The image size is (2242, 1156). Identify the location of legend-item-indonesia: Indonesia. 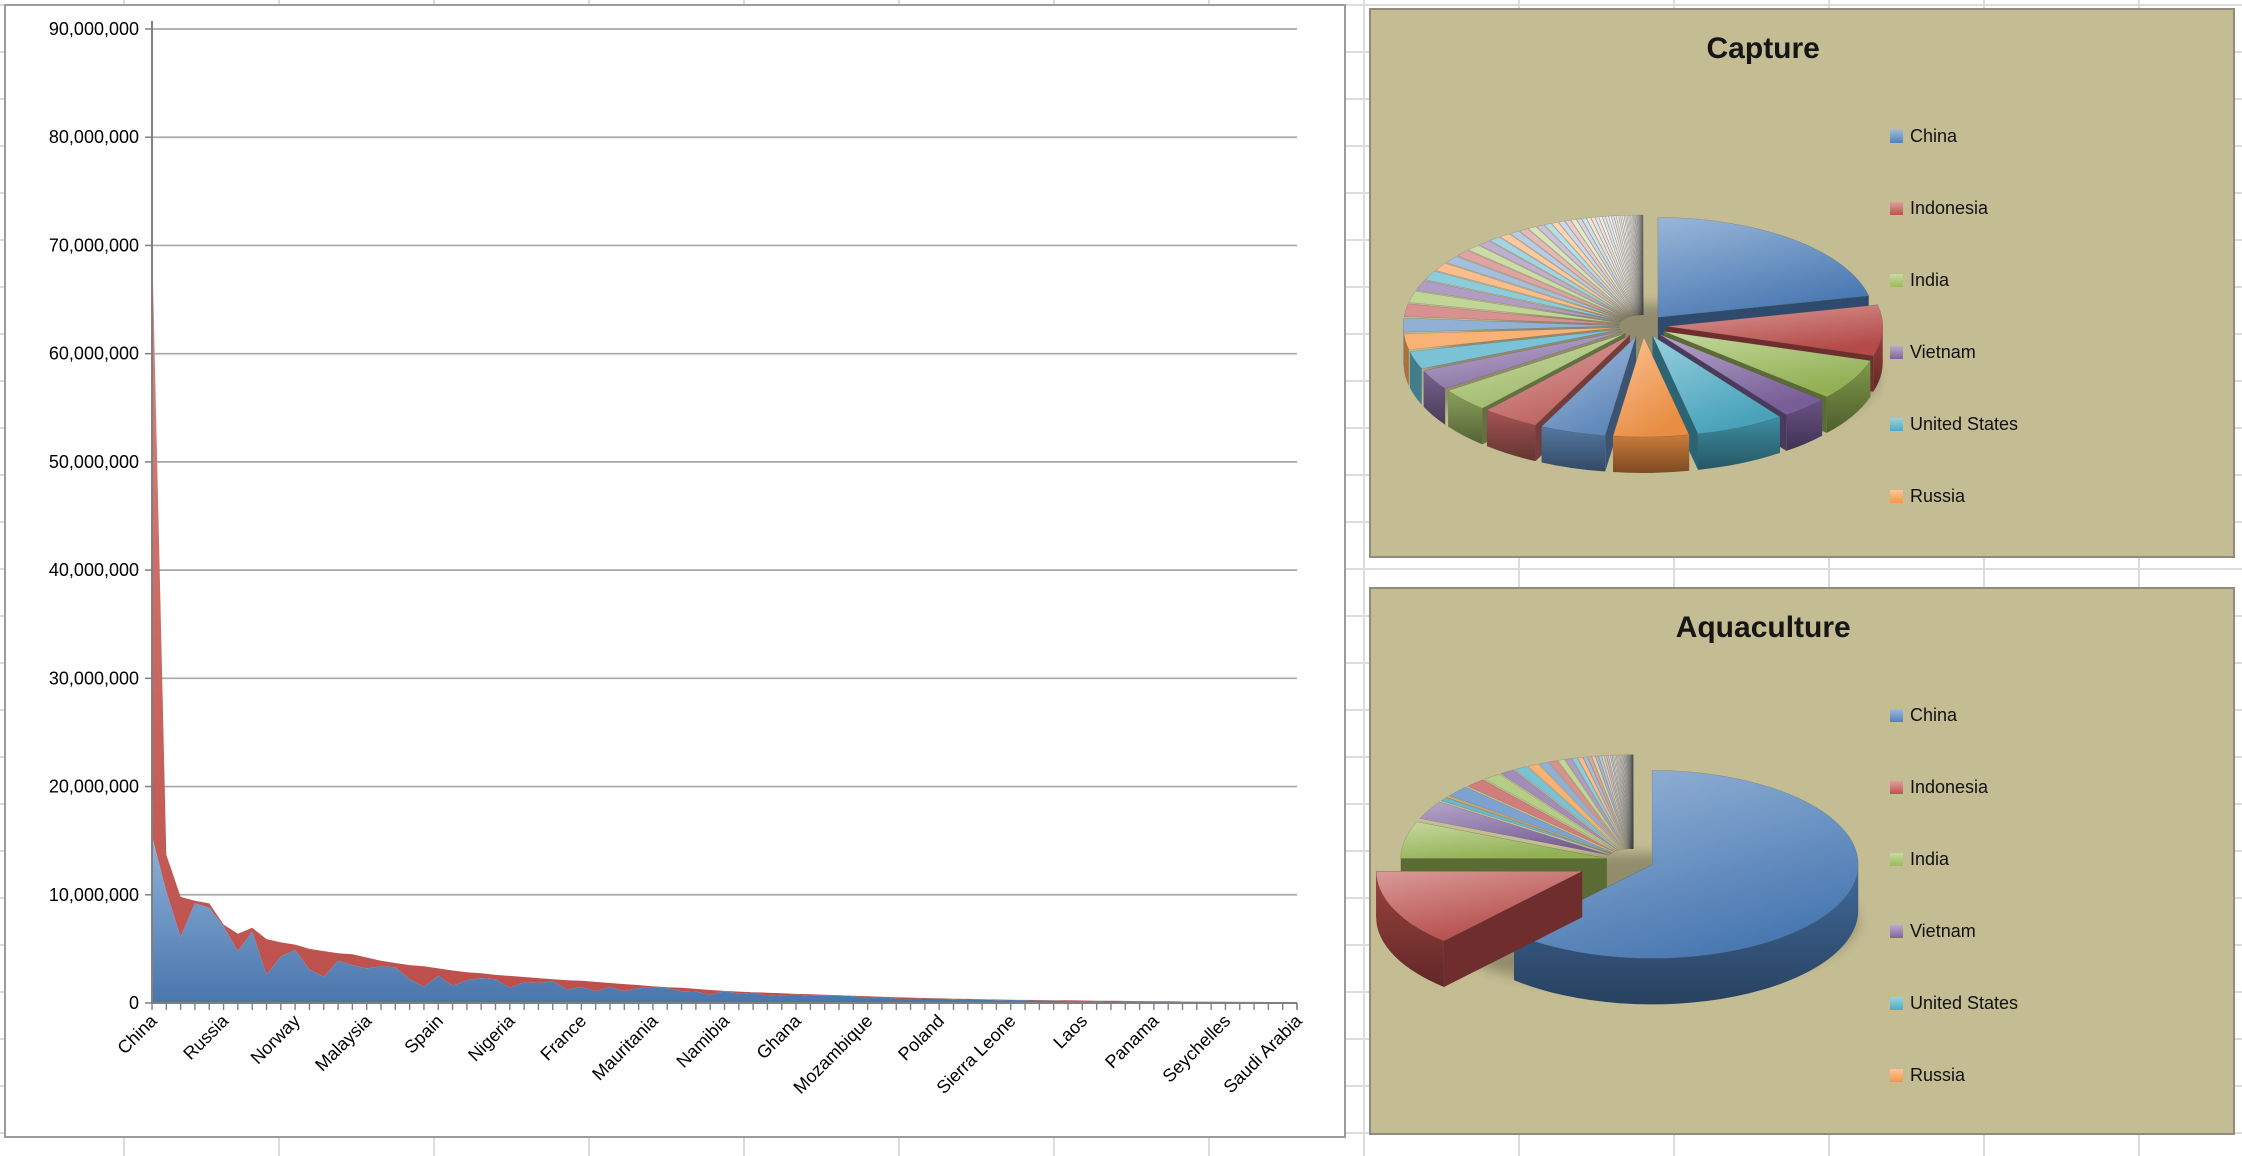
(1939, 208).